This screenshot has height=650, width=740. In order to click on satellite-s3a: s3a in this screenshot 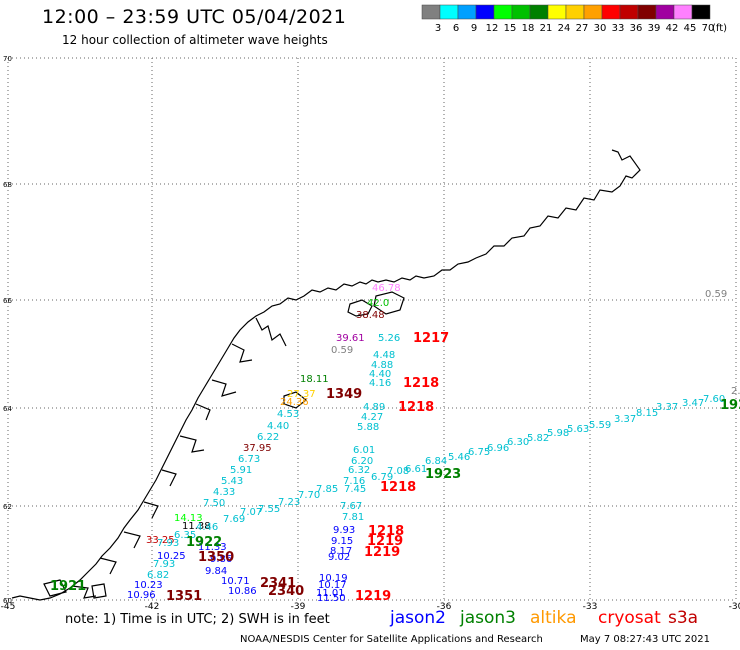, I will do `click(683, 618)`.